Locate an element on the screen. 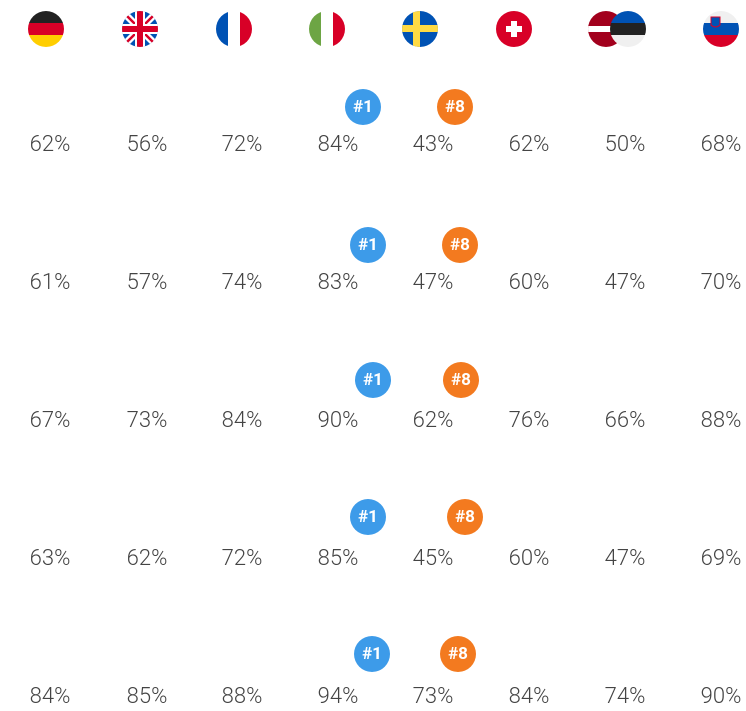 The image size is (746, 711). percent-value: 50% is located at coordinates (625, 144).